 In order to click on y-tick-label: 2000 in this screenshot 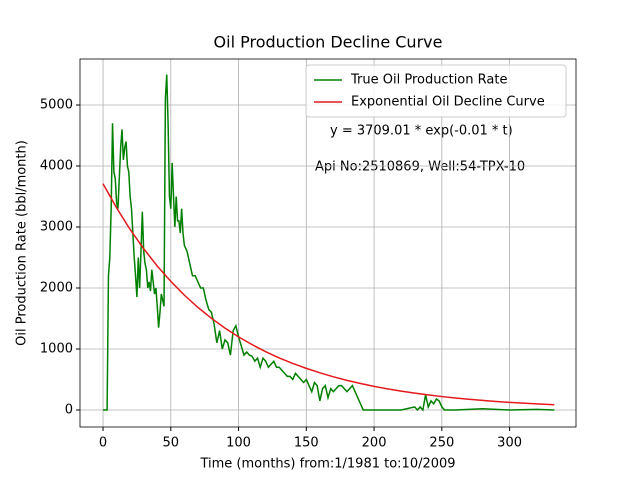, I will do `click(56, 287)`.